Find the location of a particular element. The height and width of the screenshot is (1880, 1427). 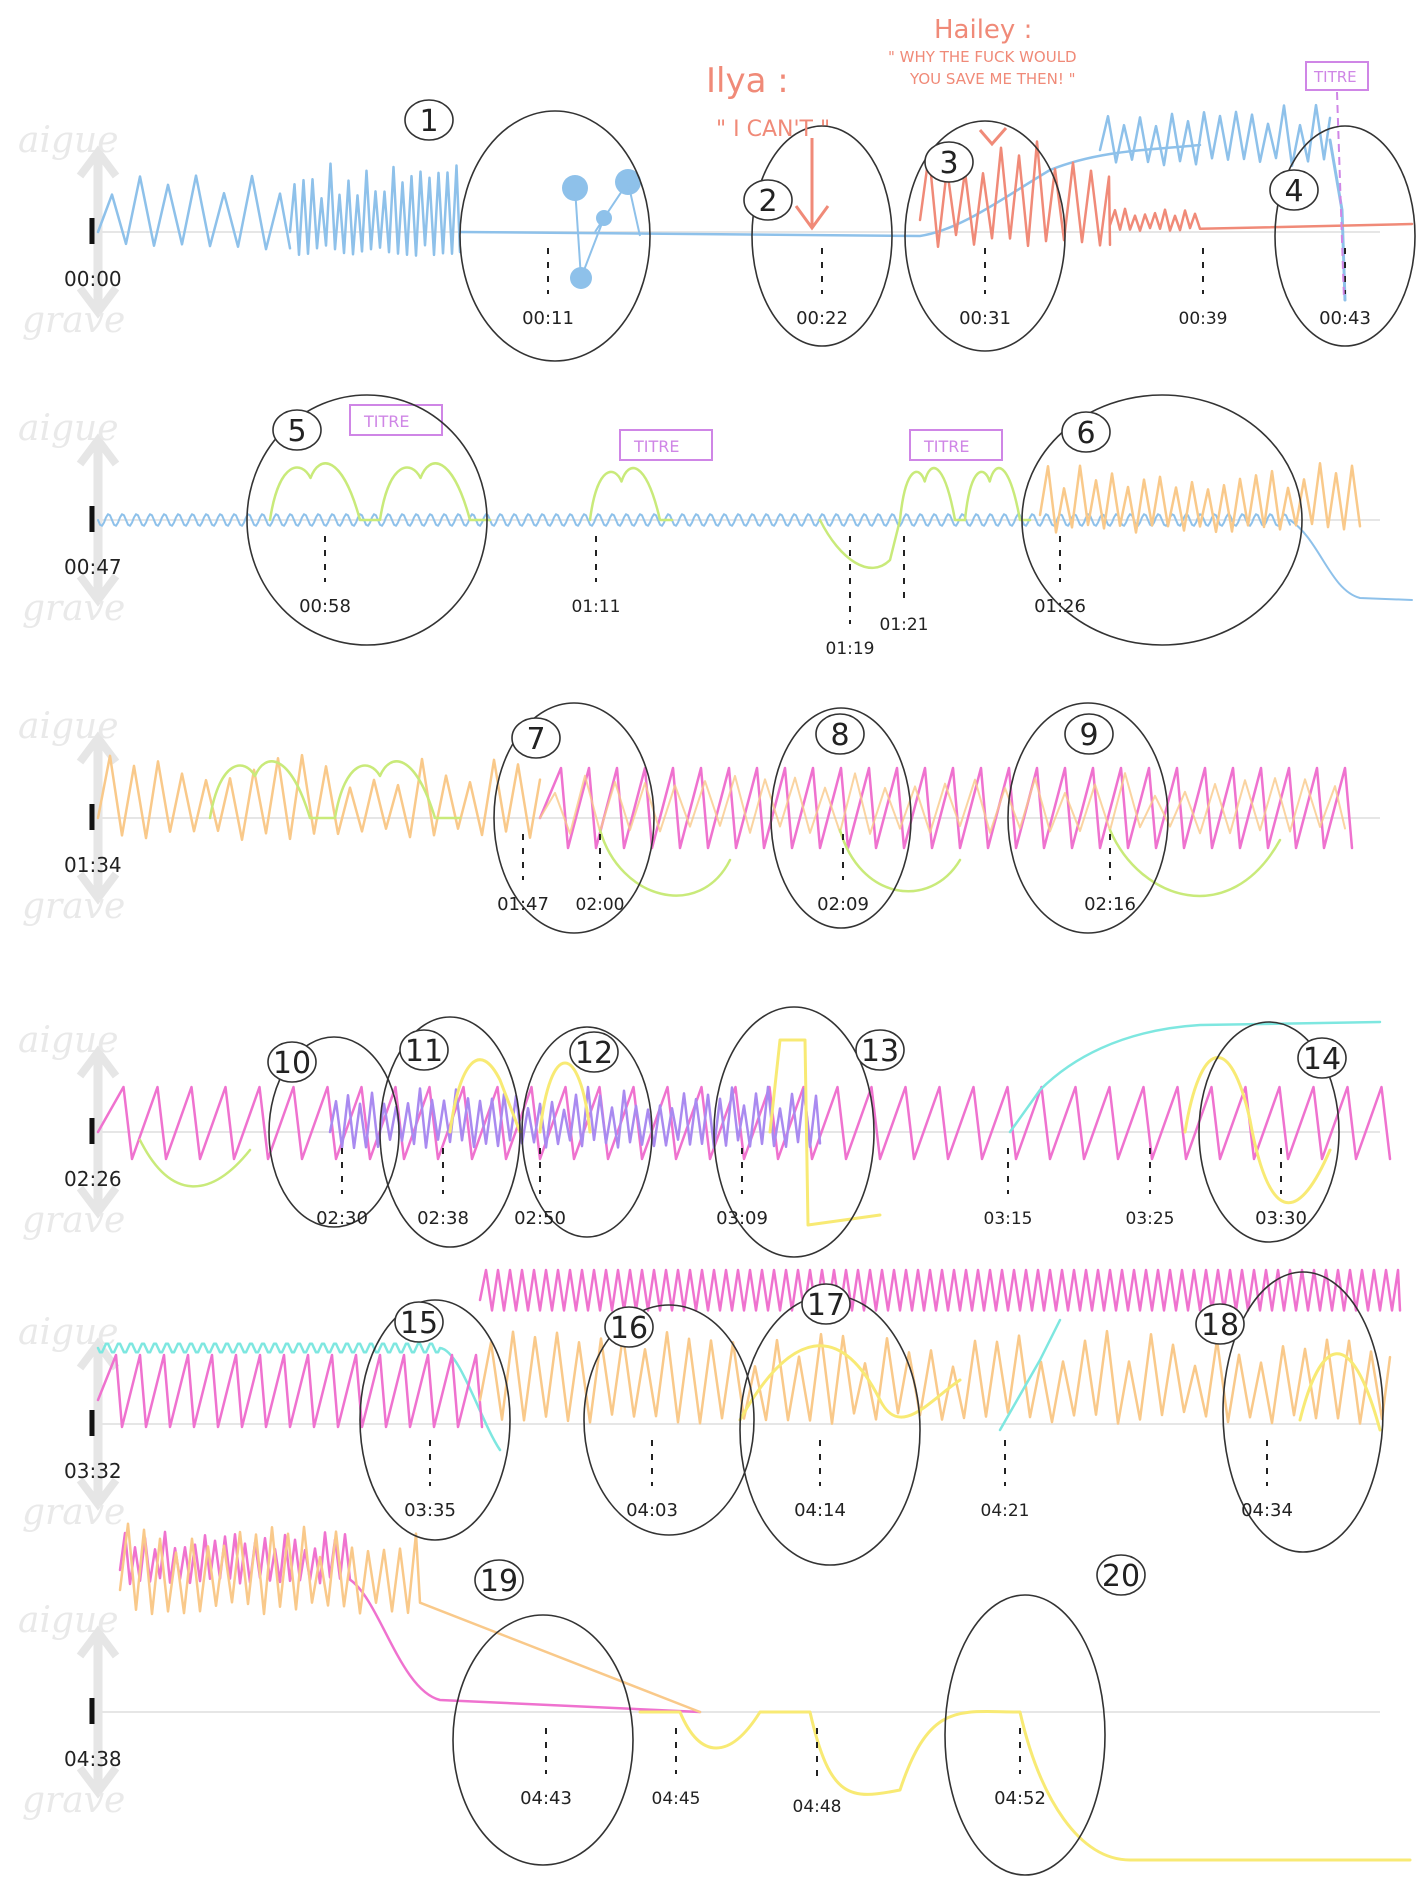

row-3-wave-pink is located at coordinates (946, 808).